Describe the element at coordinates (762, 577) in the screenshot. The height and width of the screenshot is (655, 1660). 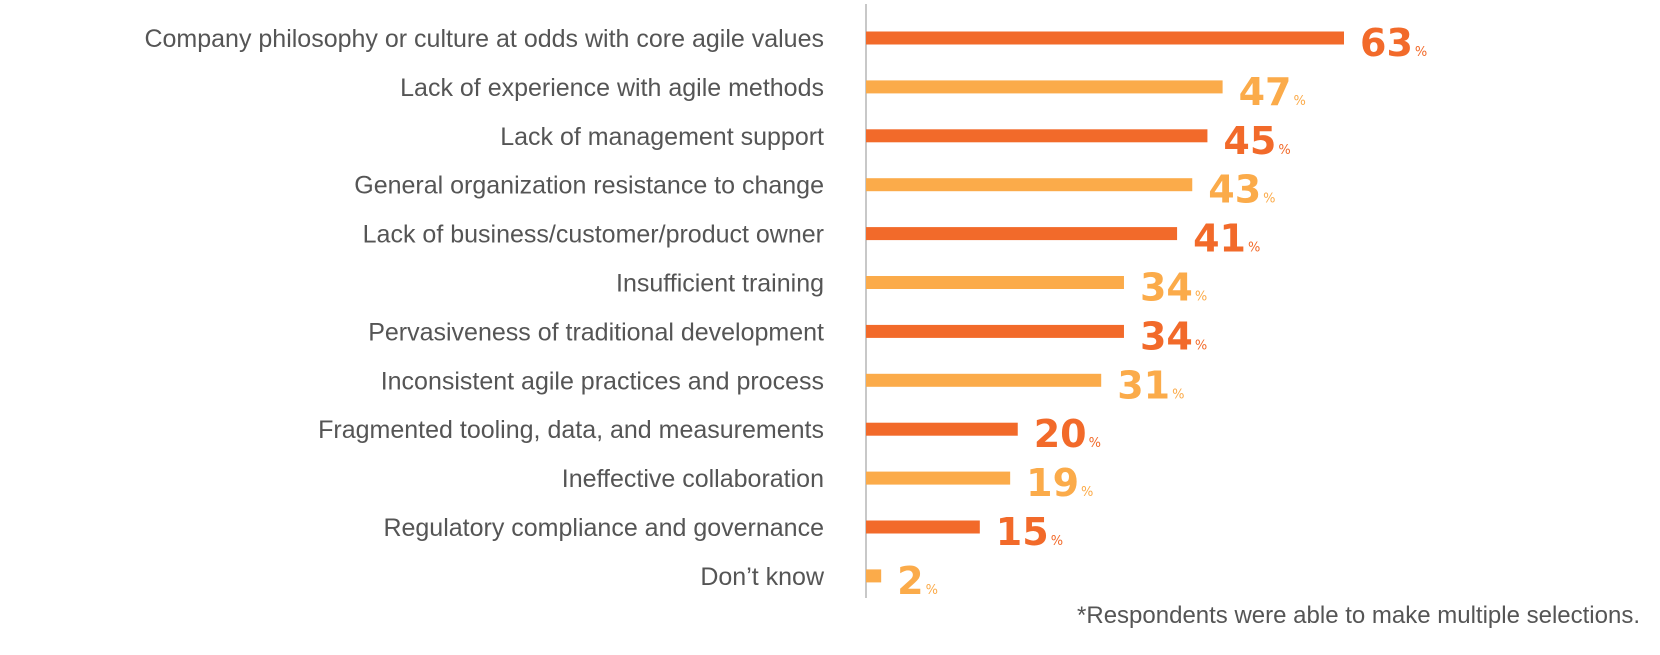
I see `category-label: Don’t know` at that location.